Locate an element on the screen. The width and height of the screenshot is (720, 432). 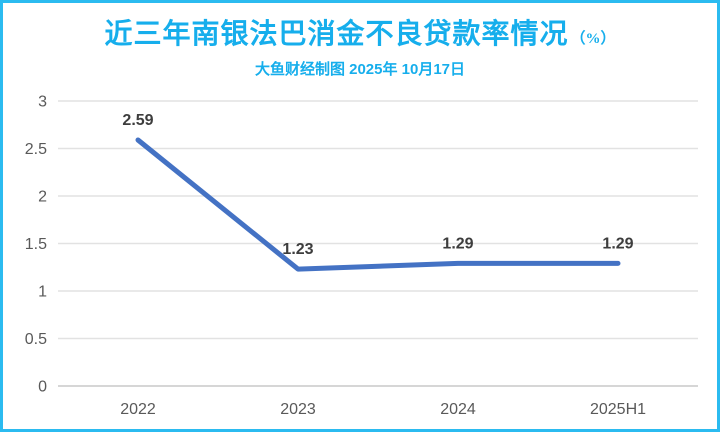
y-tick-label: 1 is located at coordinates (42, 292).